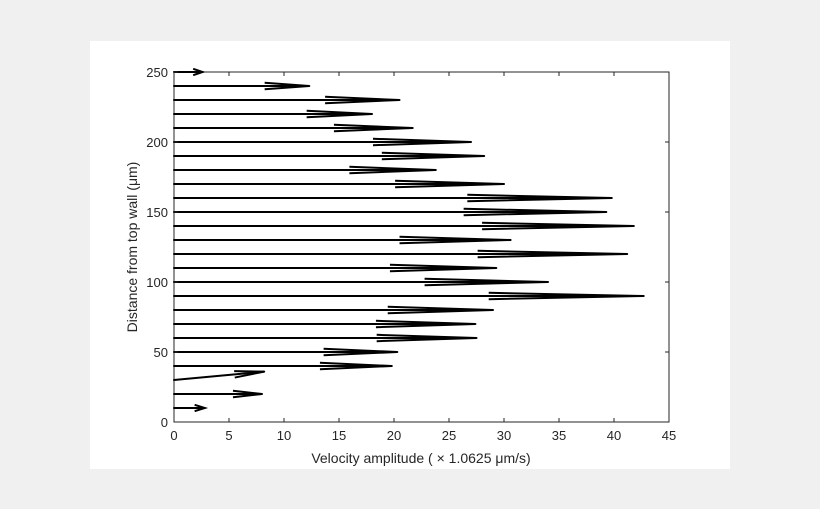 The height and width of the screenshot is (509, 820). I want to click on x-tick-label: 40, so click(614, 435).